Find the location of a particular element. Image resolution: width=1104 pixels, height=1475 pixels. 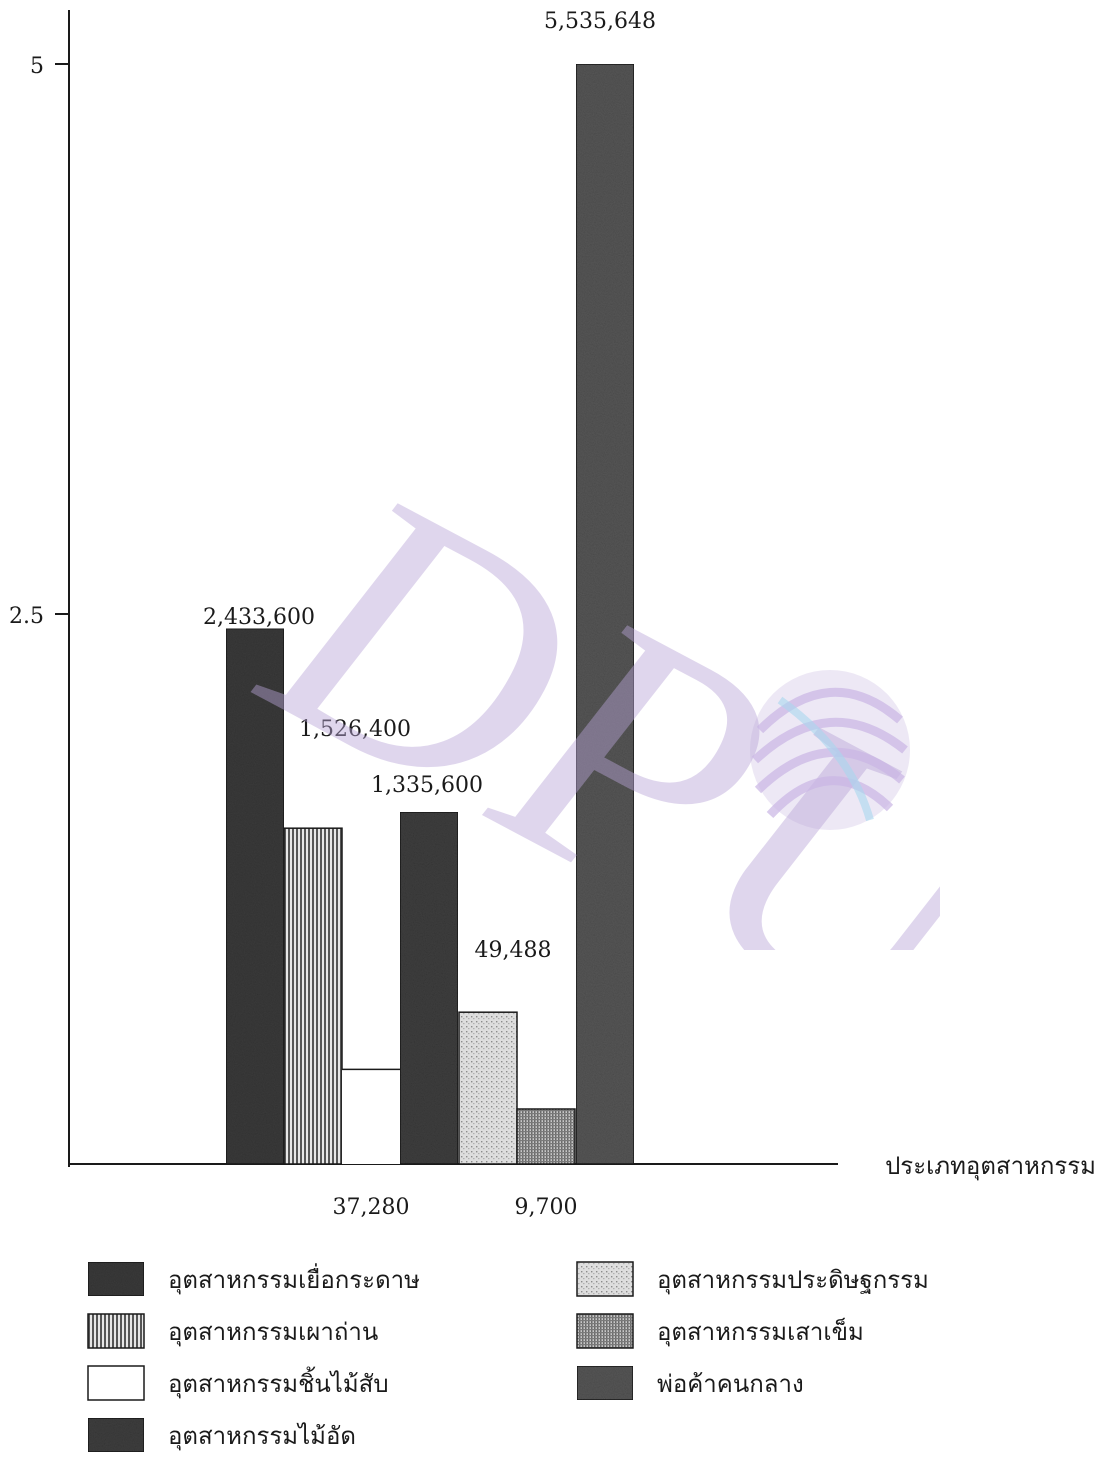

legend-label: อุตสาหกรรมประดิษฐกรรม is located at coordinates (793, 1280).